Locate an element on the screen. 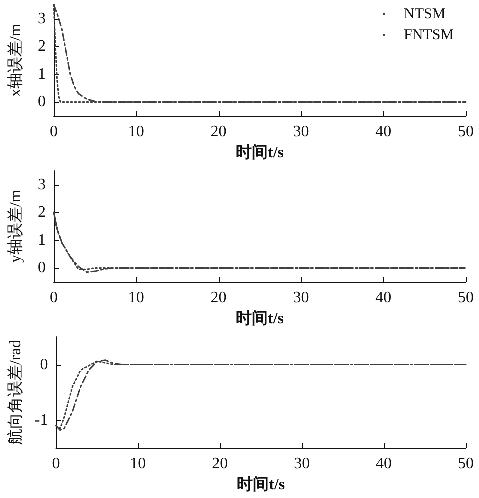  y-axis-title: 航向角误差/rad is located at coordinates (15, 392).